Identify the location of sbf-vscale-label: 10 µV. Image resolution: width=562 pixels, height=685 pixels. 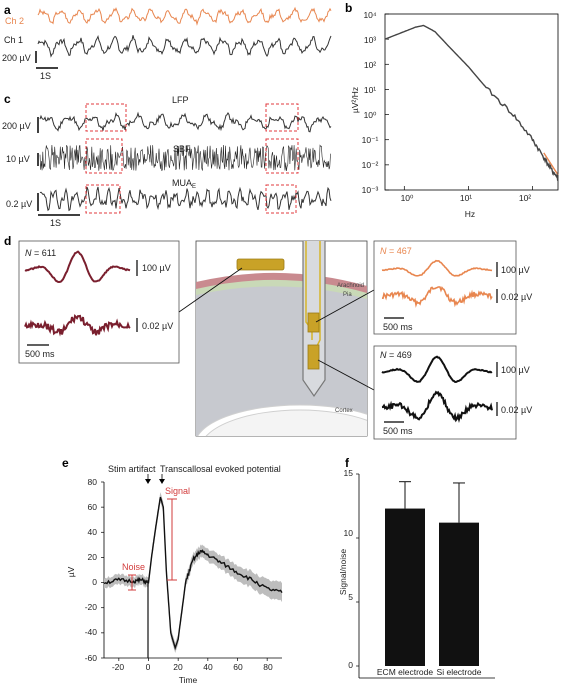
(18, 159).